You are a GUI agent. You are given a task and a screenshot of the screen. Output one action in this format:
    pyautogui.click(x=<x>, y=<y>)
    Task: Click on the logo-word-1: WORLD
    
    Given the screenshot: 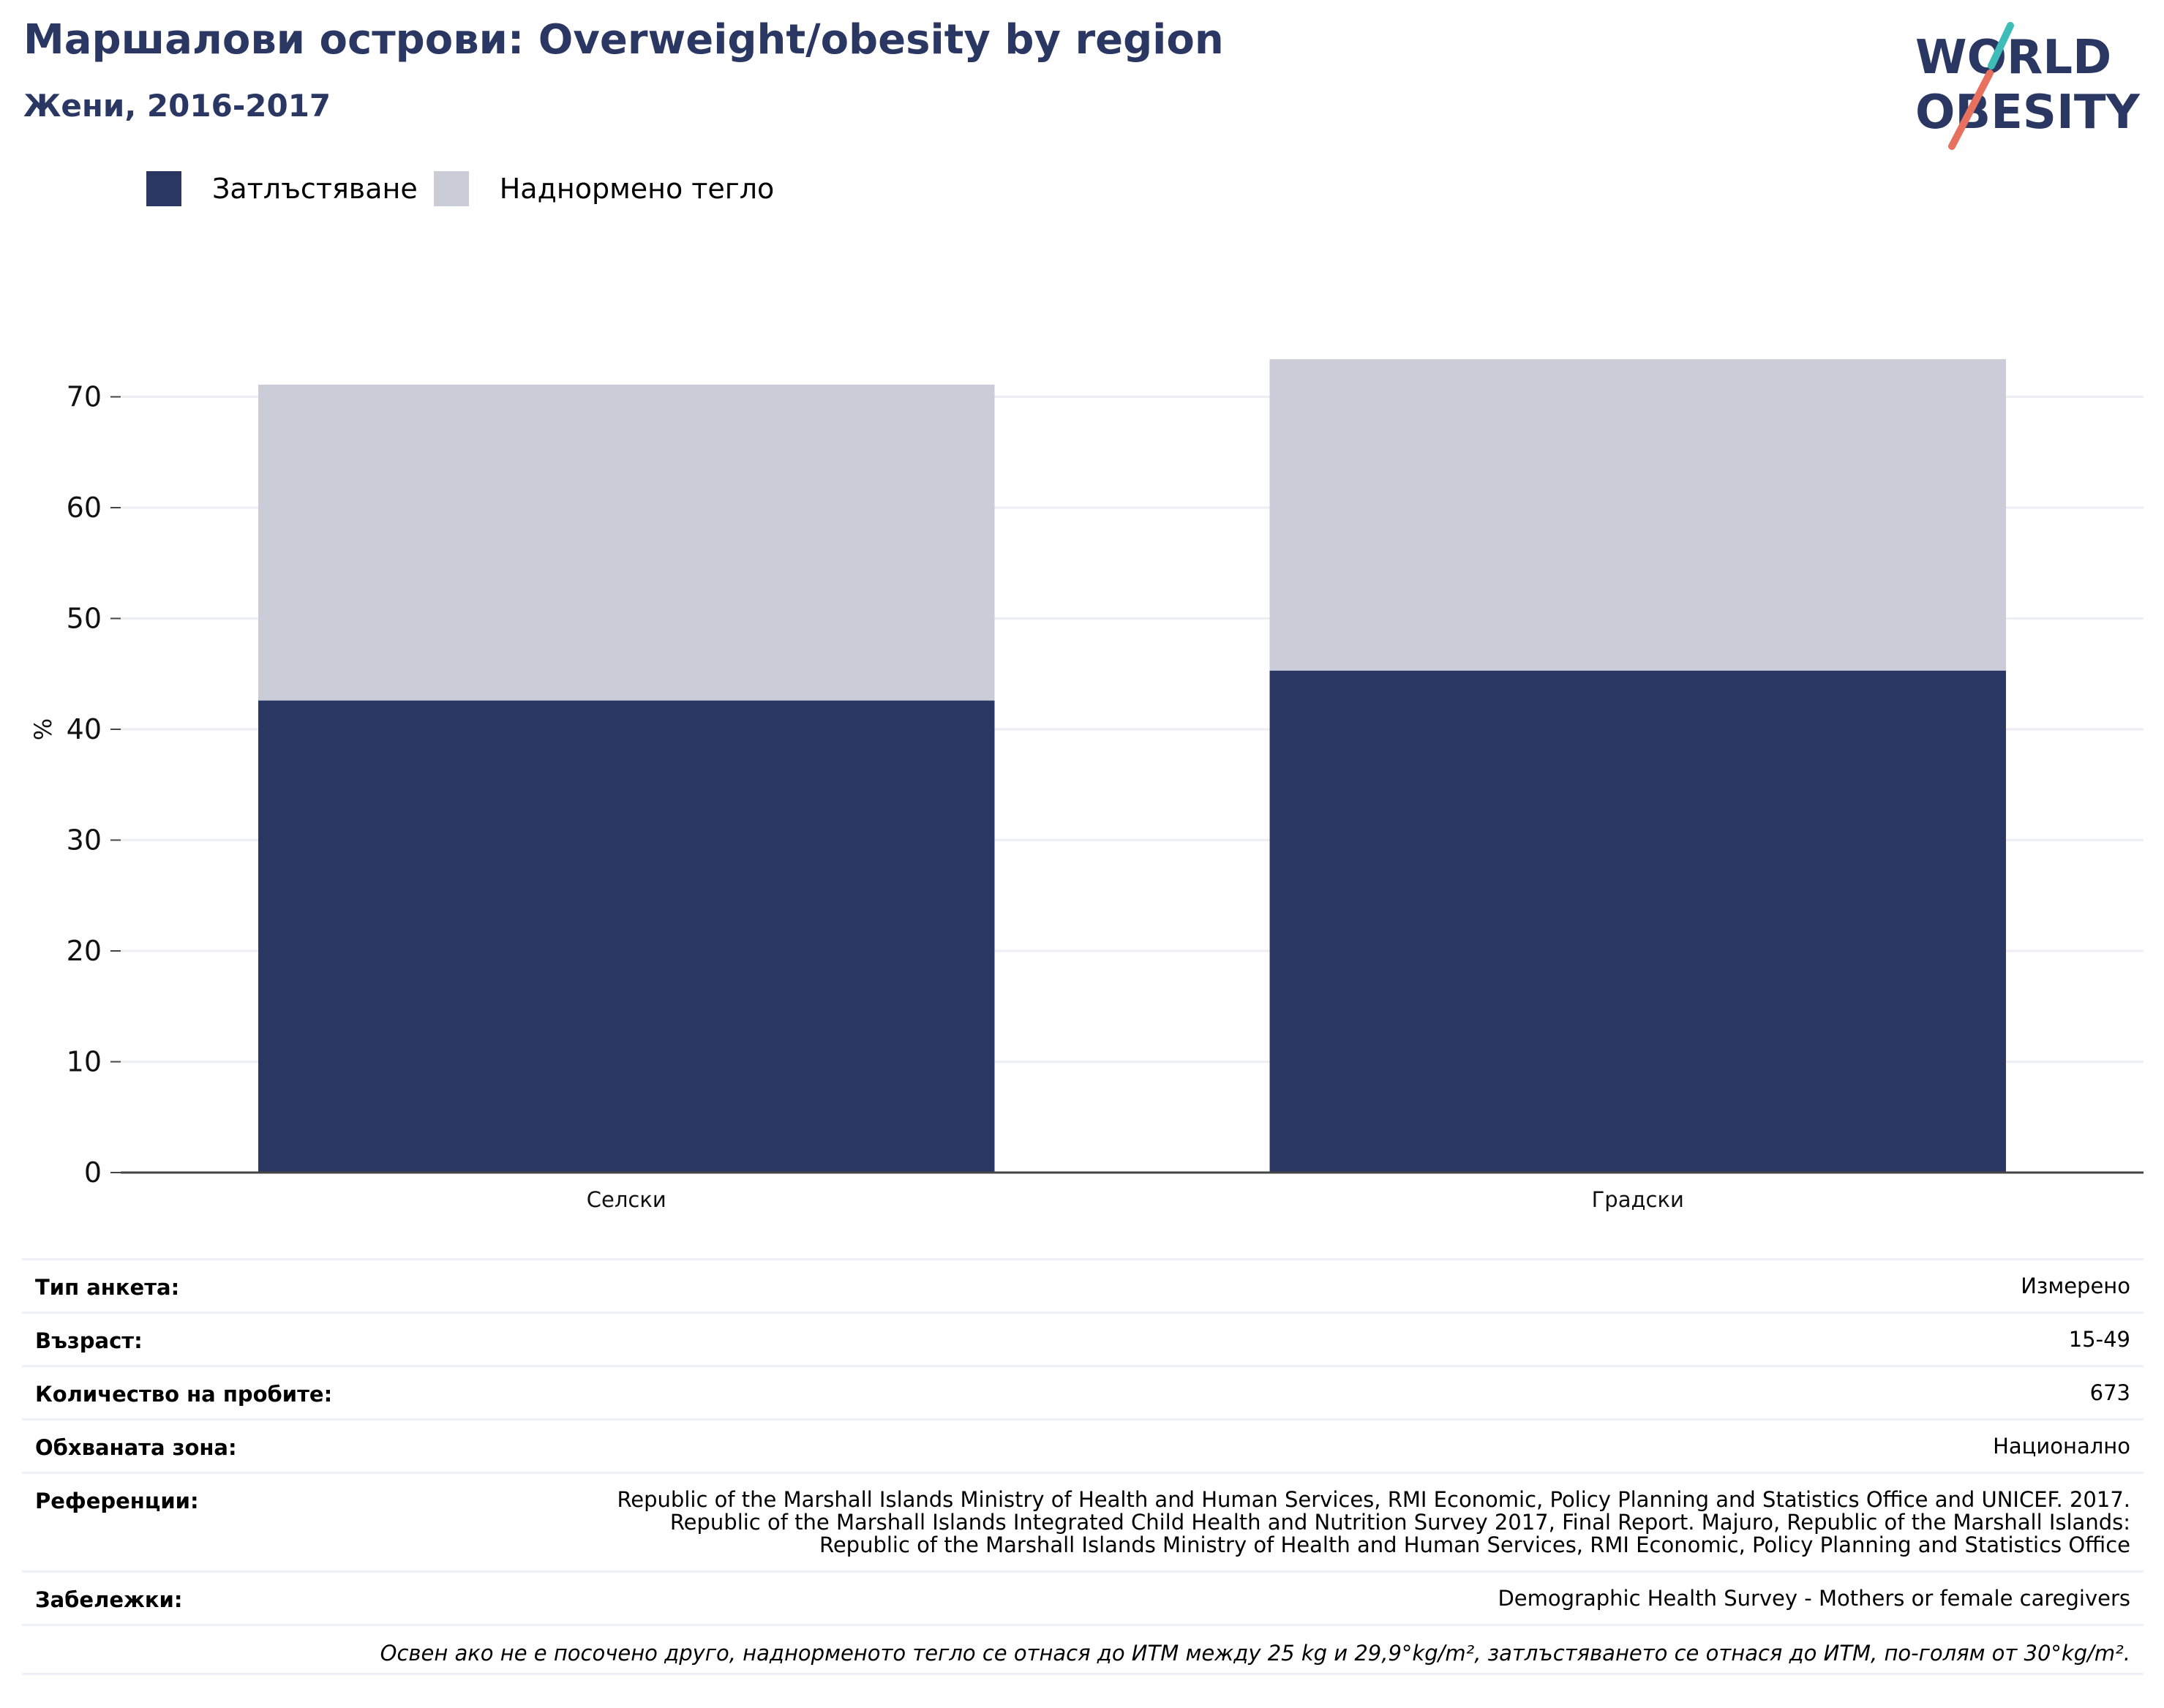 What is the action you would take?
    pyautogui.click(x=2013, y=58)
    